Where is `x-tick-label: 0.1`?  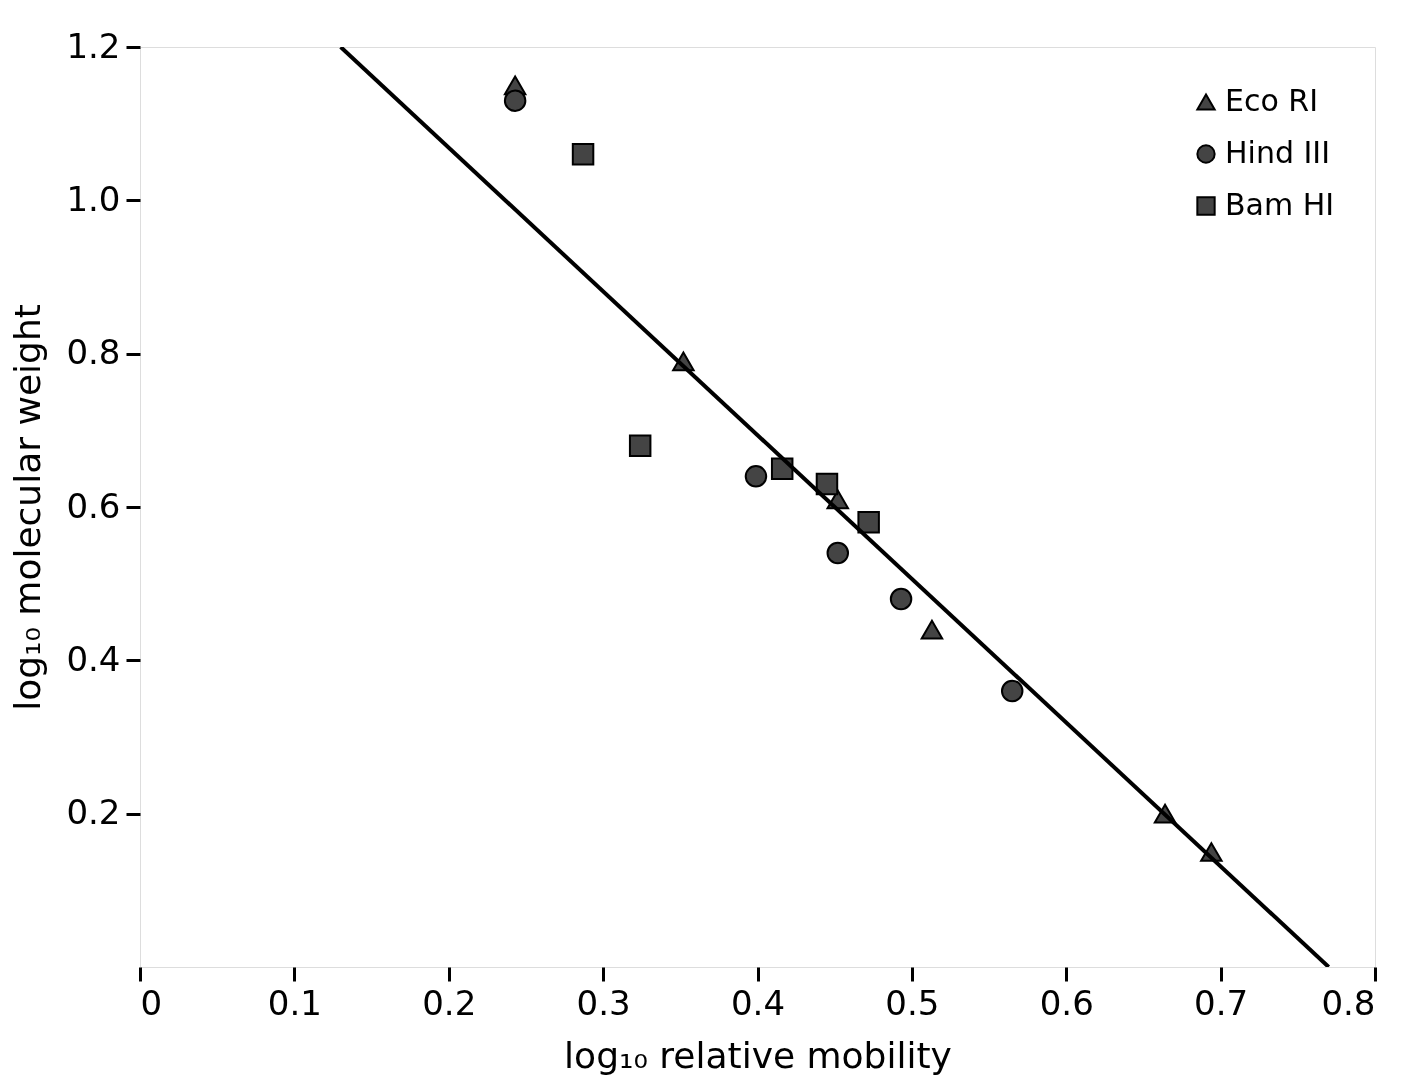
x-tick-label: 0.1 is located at coordinates (294, 1002).